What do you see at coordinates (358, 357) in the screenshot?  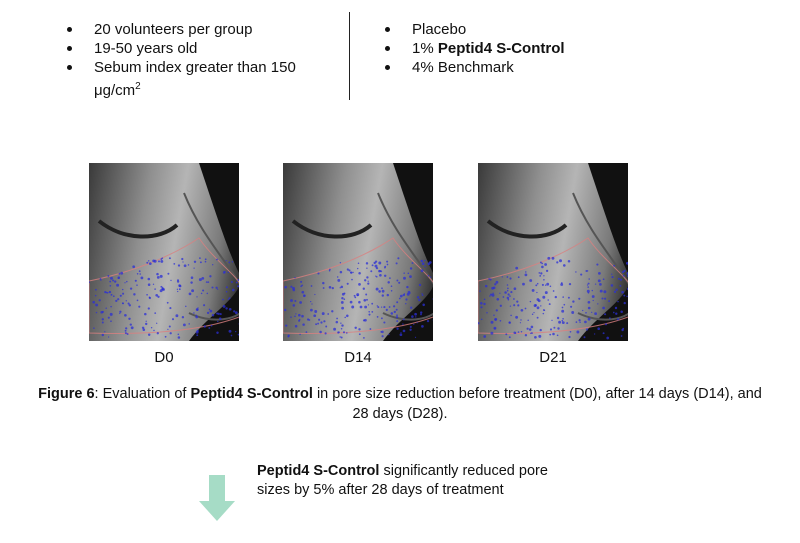 I see `image-label: D14` at bounding box center [358, 357].